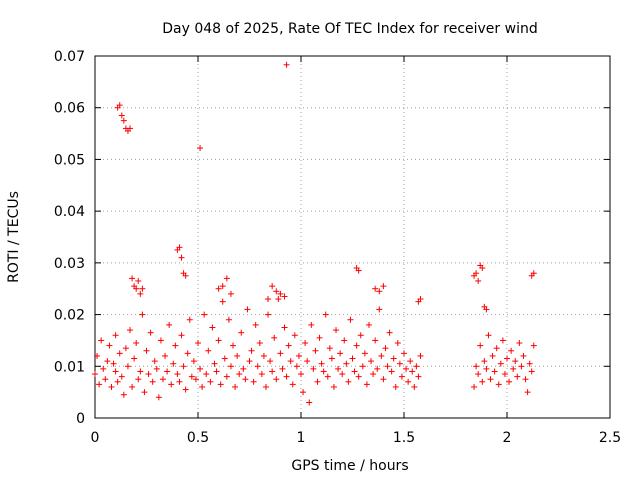  I want to click on x-tick-label: 0, so click(95, 438).